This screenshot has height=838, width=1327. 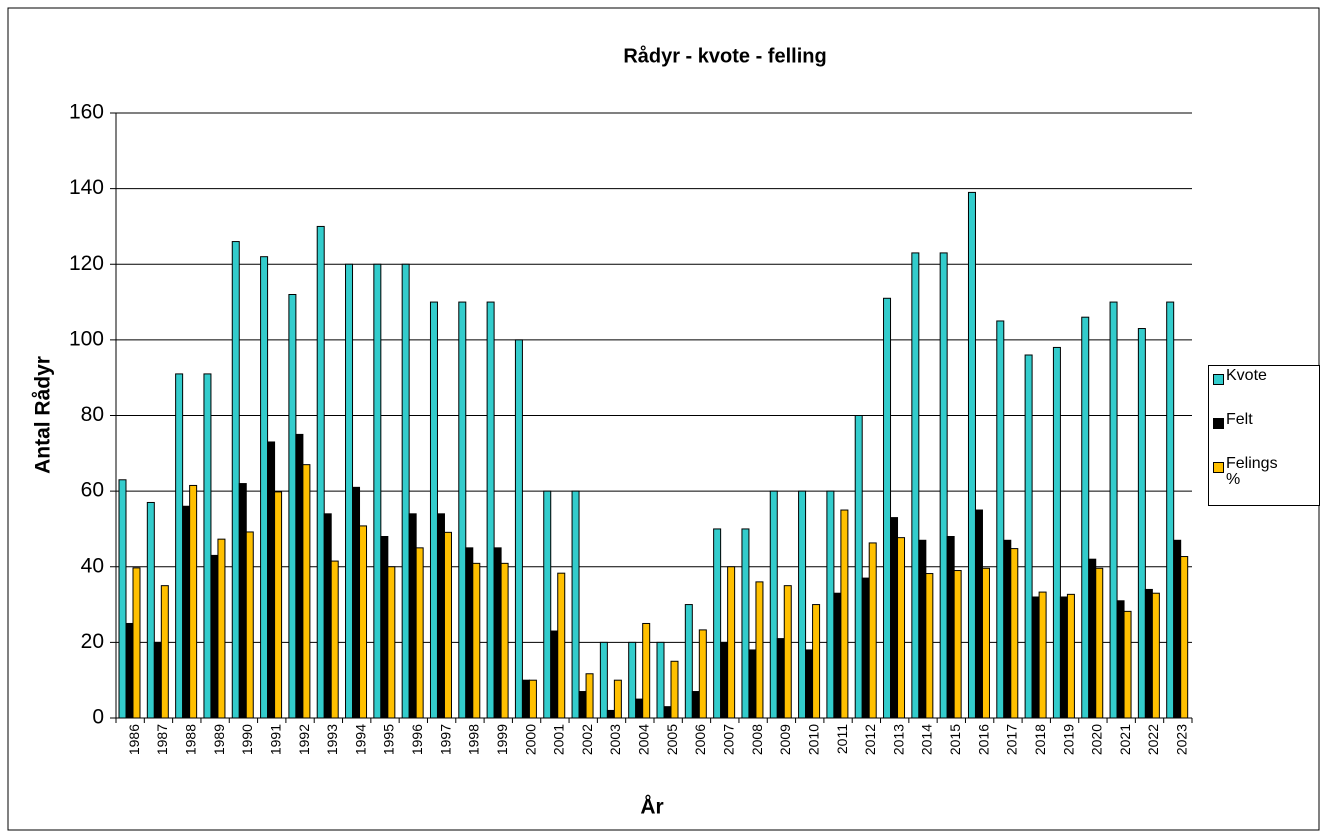 I want to click on x-tick-label: 2014, so click(x=927, y=739).